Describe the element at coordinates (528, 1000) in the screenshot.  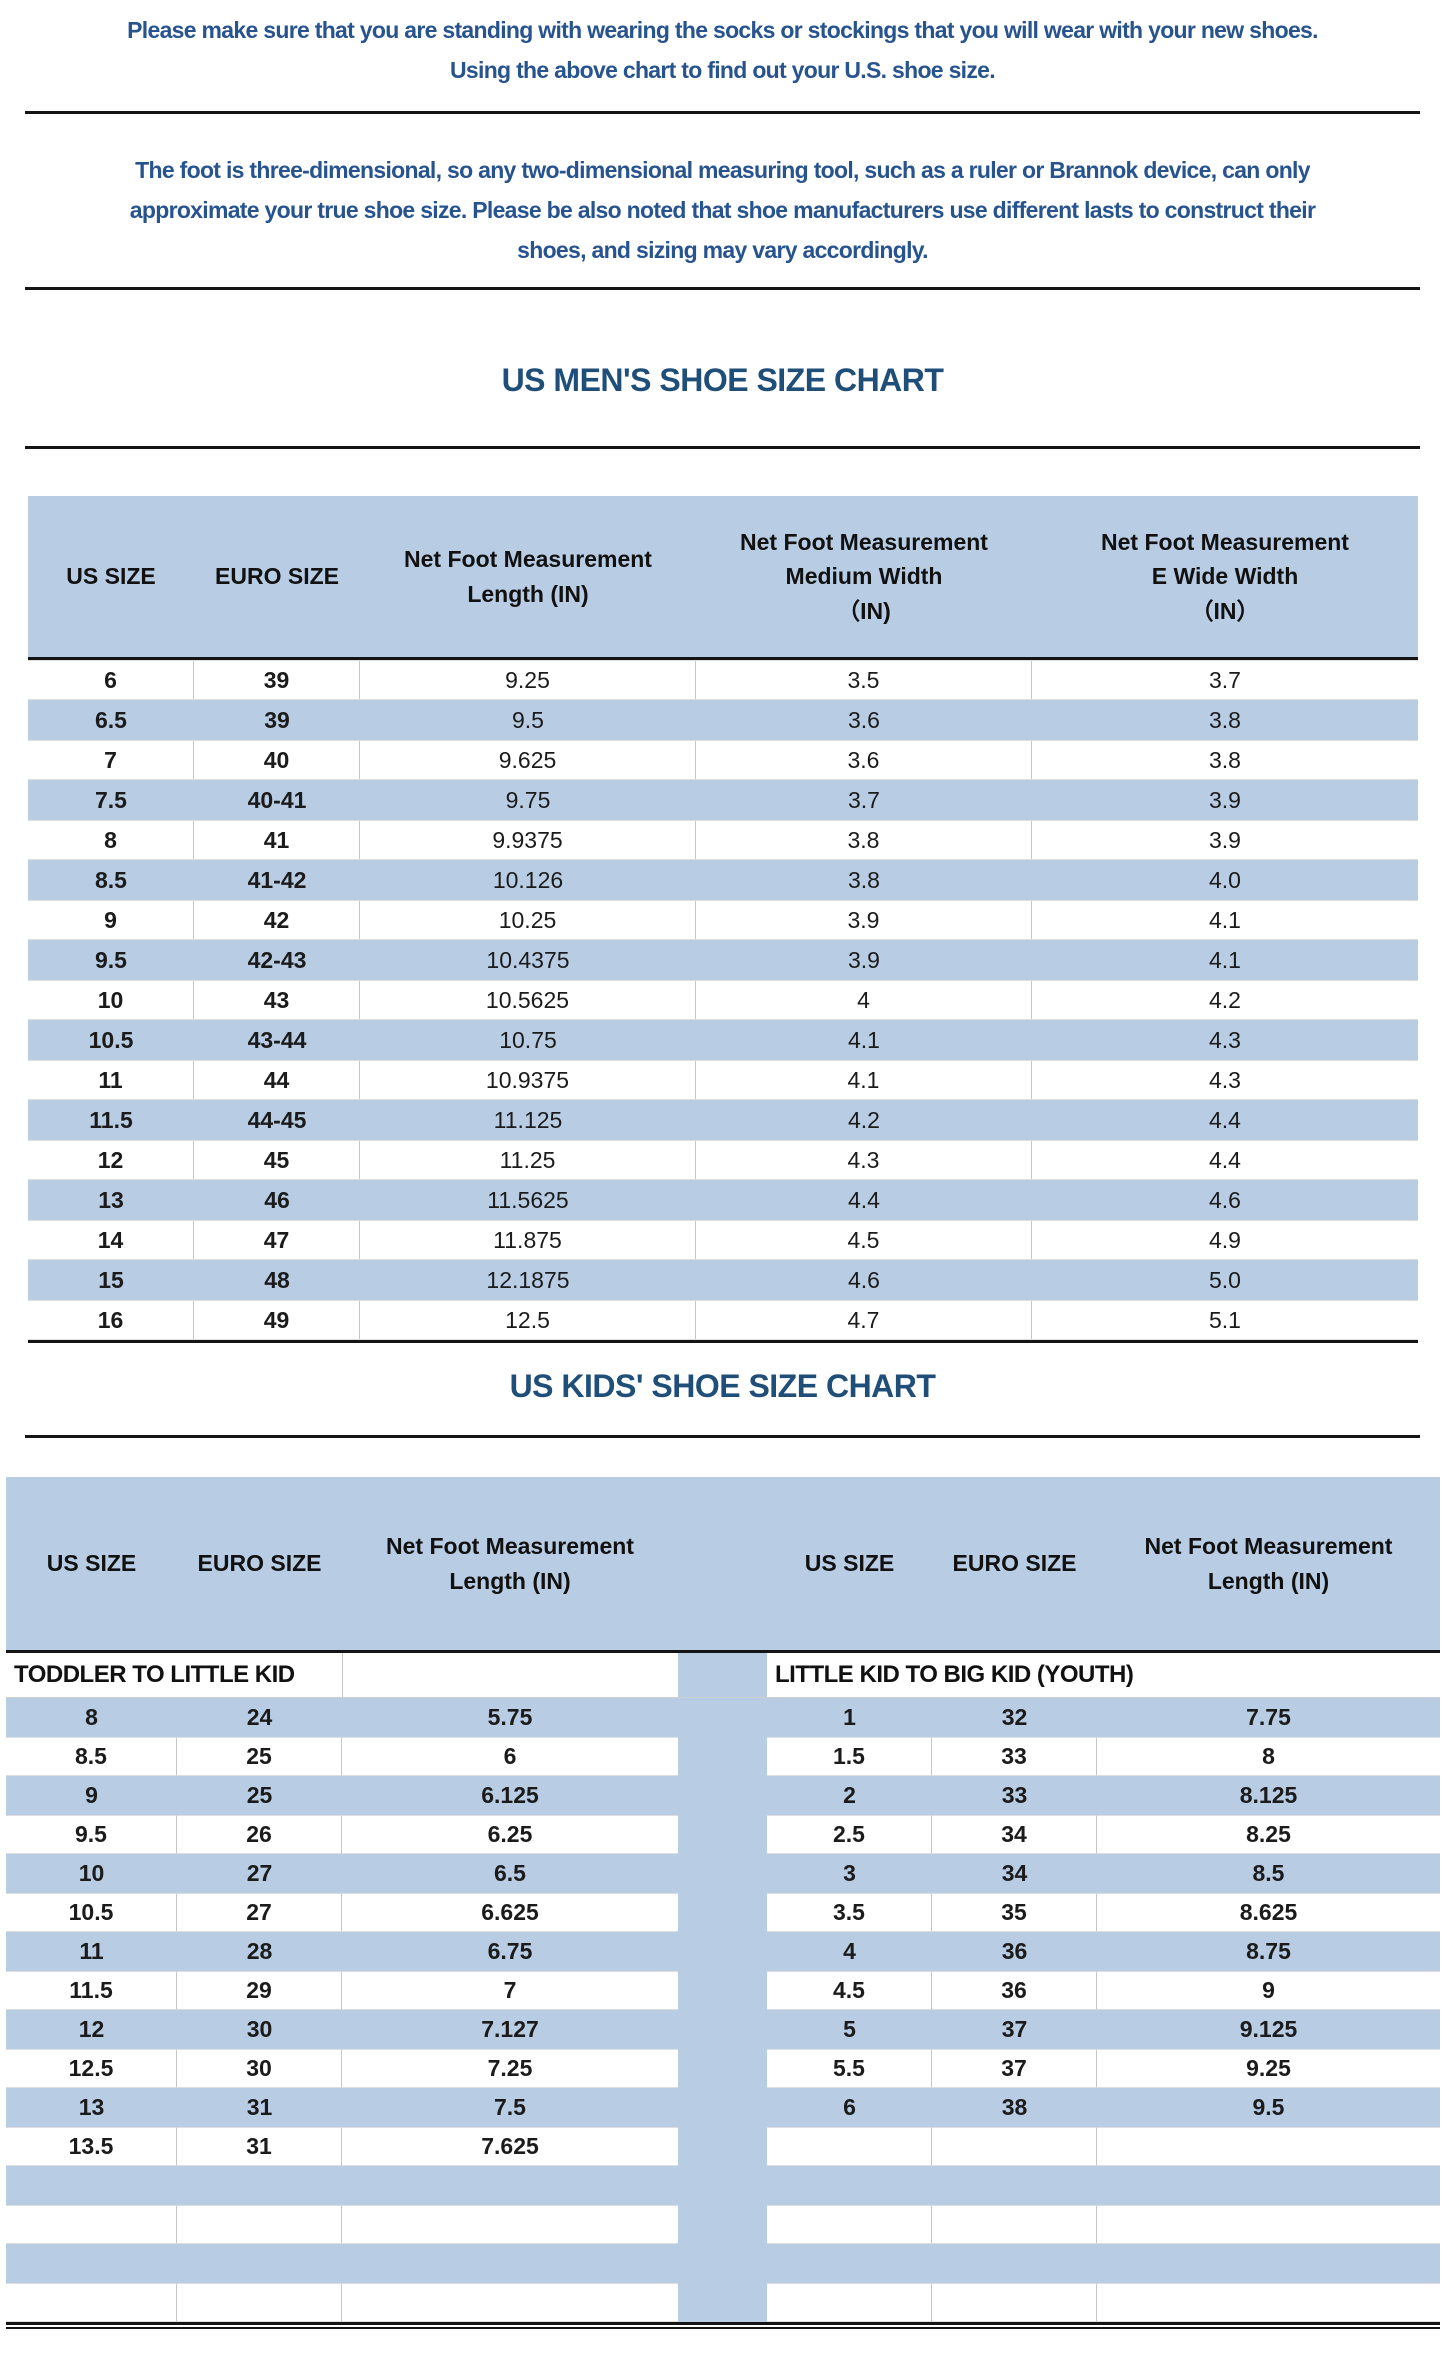
I see `table-cell: 10.5625` at that location.